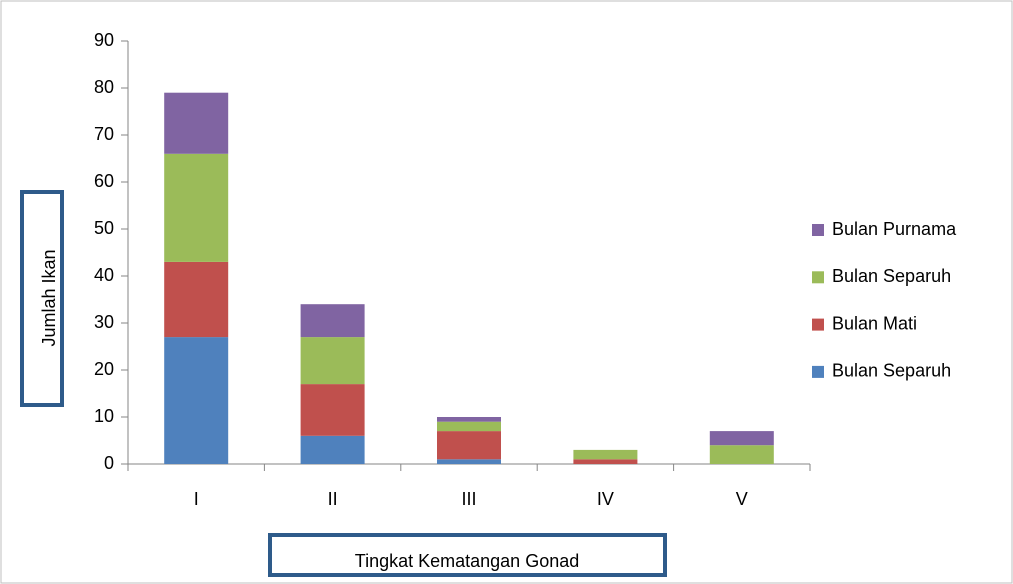  I want to click on y-label-box, so click(42, 298).